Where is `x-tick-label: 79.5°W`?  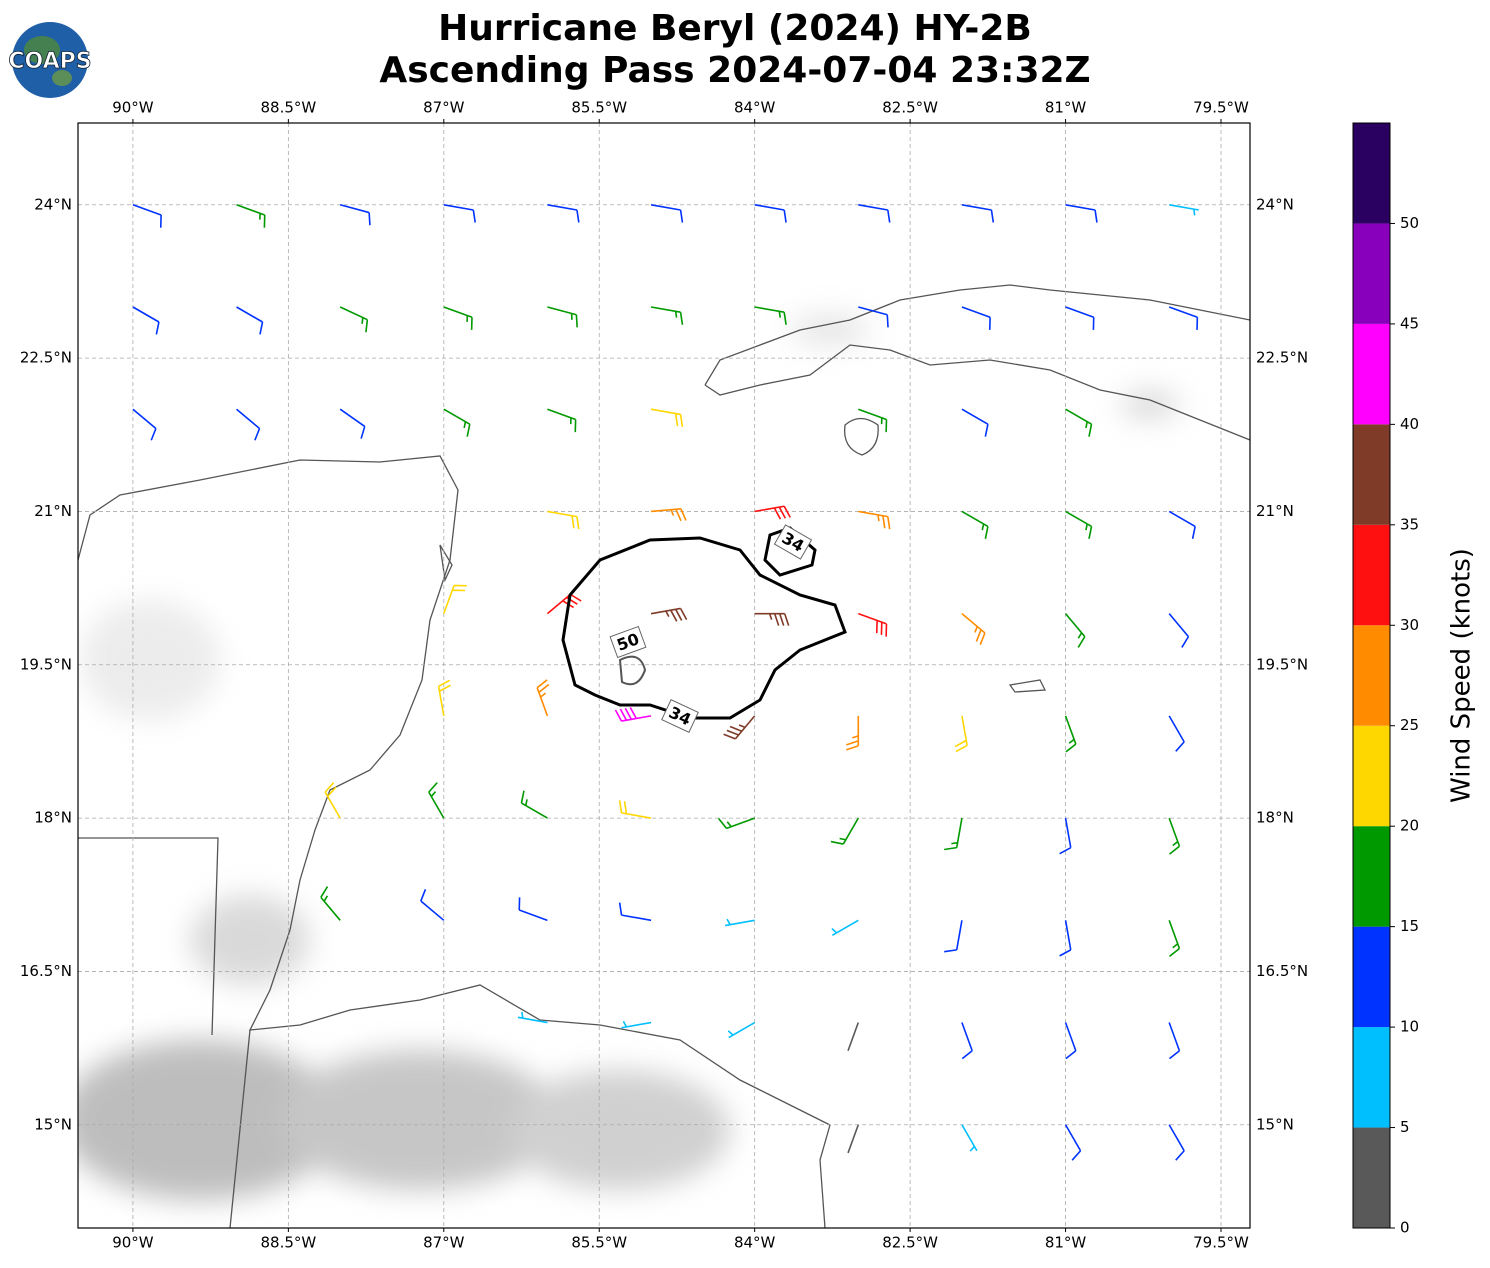 x-tick-label: 79.5°W is located at coordinates (1221, 1243).